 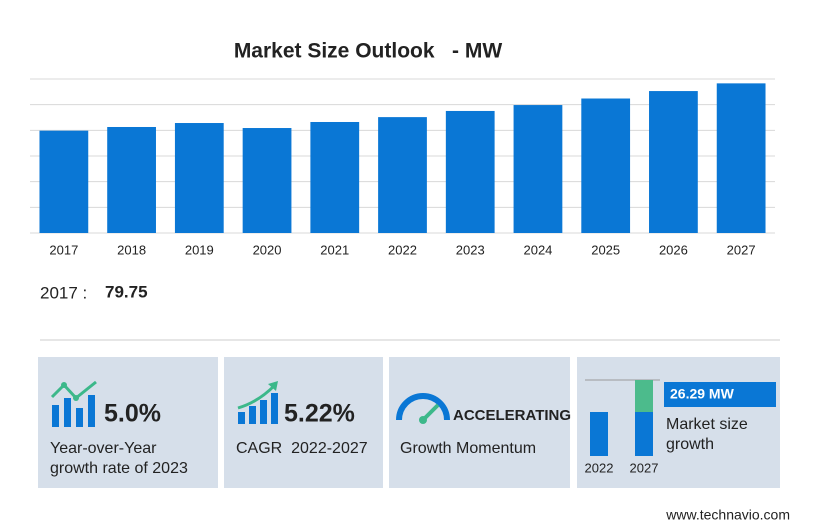 What do you see at coordinates (605, 249) in the screenshot?
I see `x-tick-label: 2025` at bounding box center [605, 249].